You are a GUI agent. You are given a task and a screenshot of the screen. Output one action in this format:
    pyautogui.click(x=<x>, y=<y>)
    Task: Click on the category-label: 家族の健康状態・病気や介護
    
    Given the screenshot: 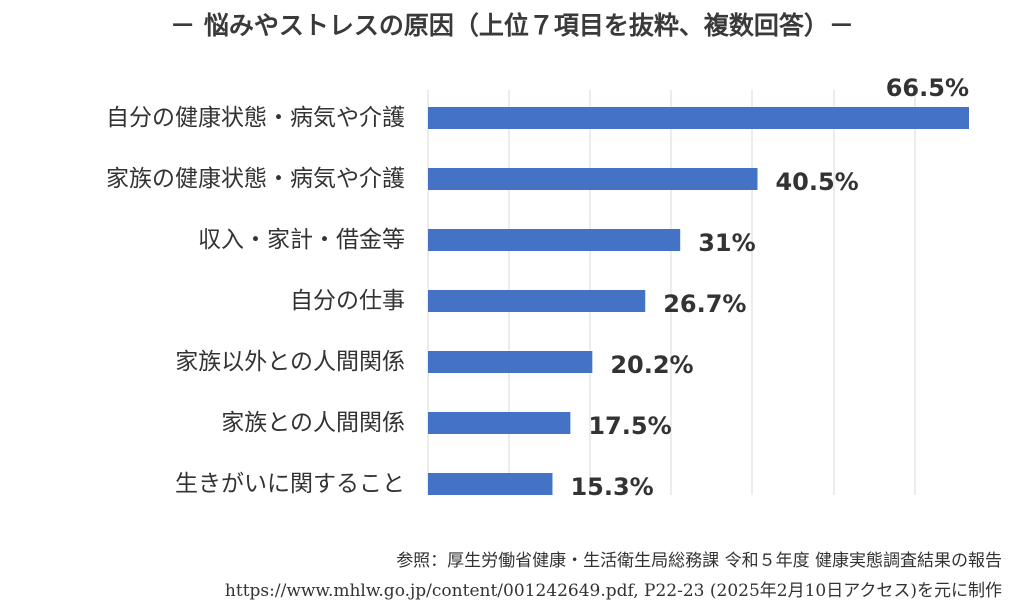 What is the action you would take?
    pyautogui.click(x=255, y=179)
    